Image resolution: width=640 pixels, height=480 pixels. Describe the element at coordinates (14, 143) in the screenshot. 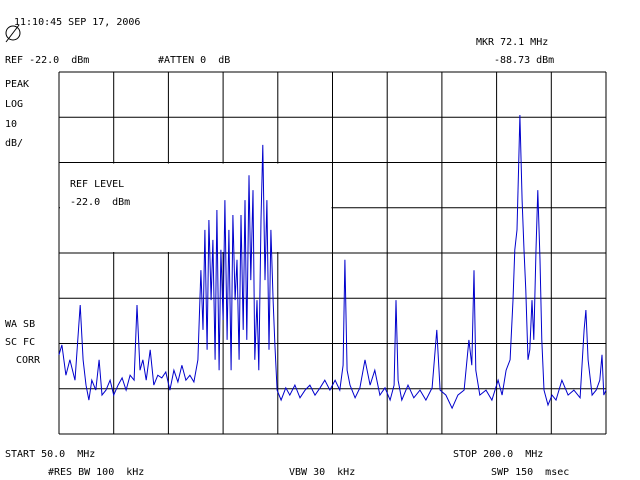

I see `mode-label: dB/` at that location.